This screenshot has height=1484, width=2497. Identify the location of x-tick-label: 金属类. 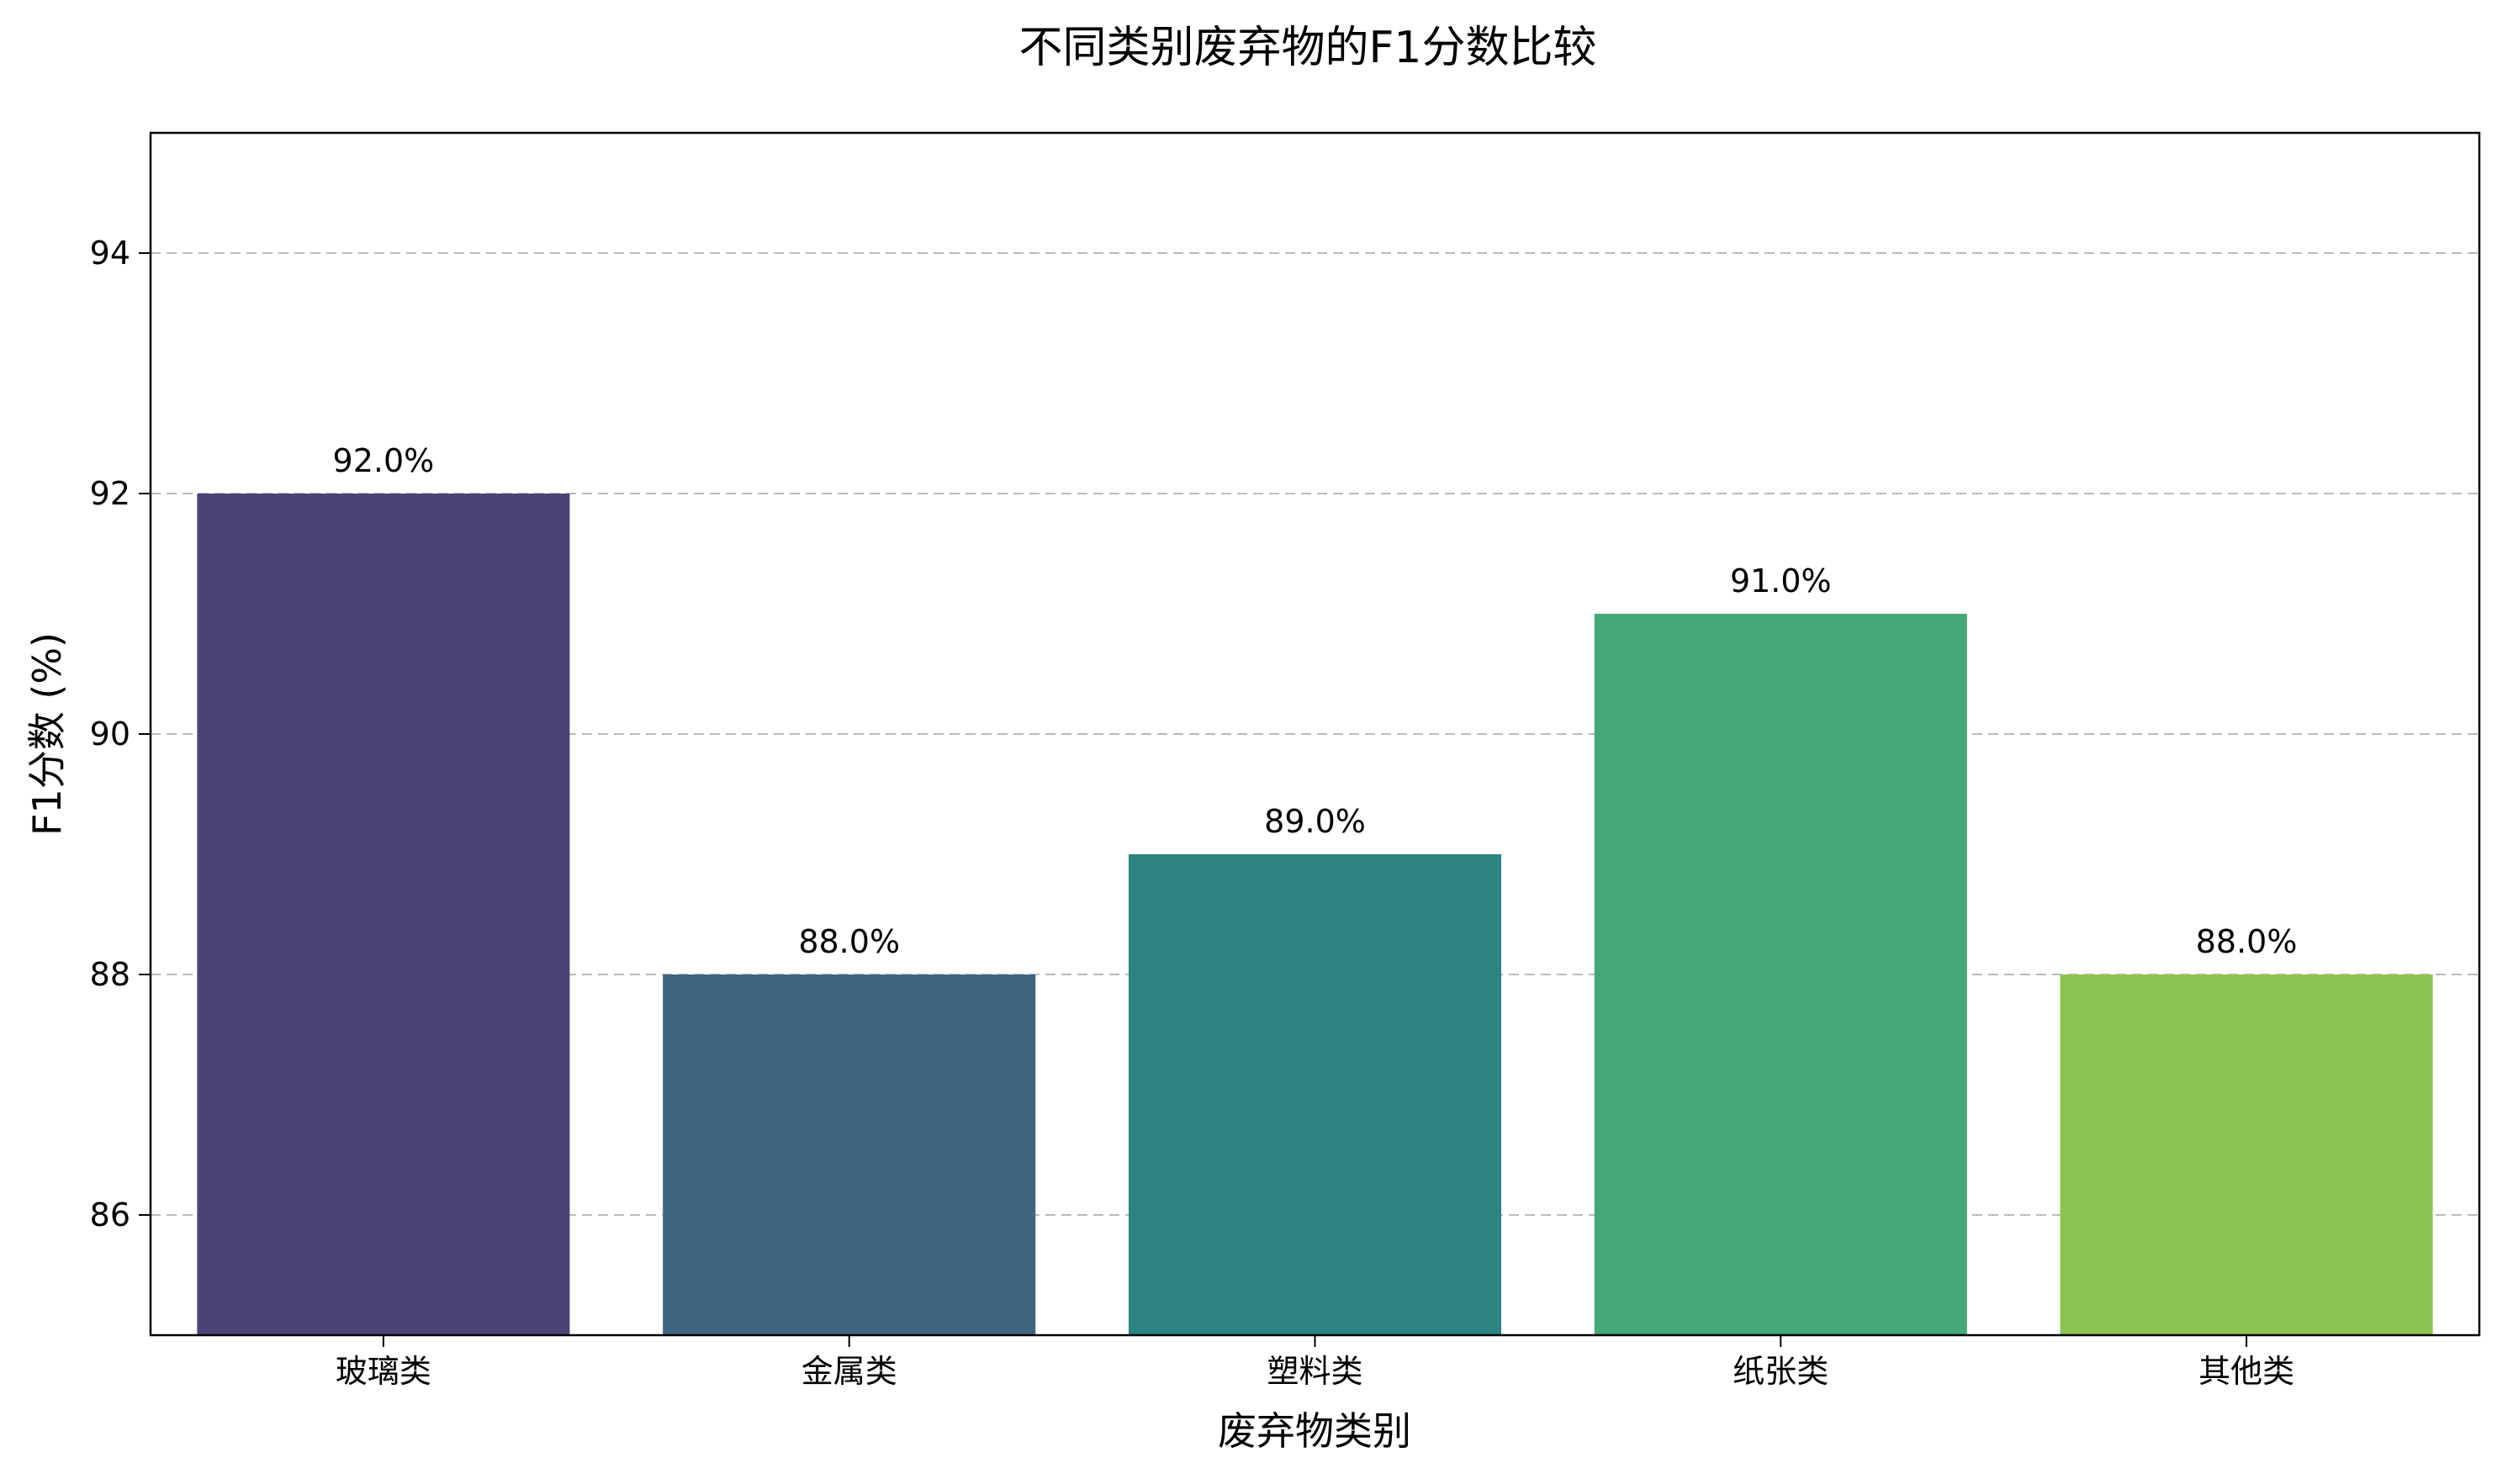
(849, 1371).